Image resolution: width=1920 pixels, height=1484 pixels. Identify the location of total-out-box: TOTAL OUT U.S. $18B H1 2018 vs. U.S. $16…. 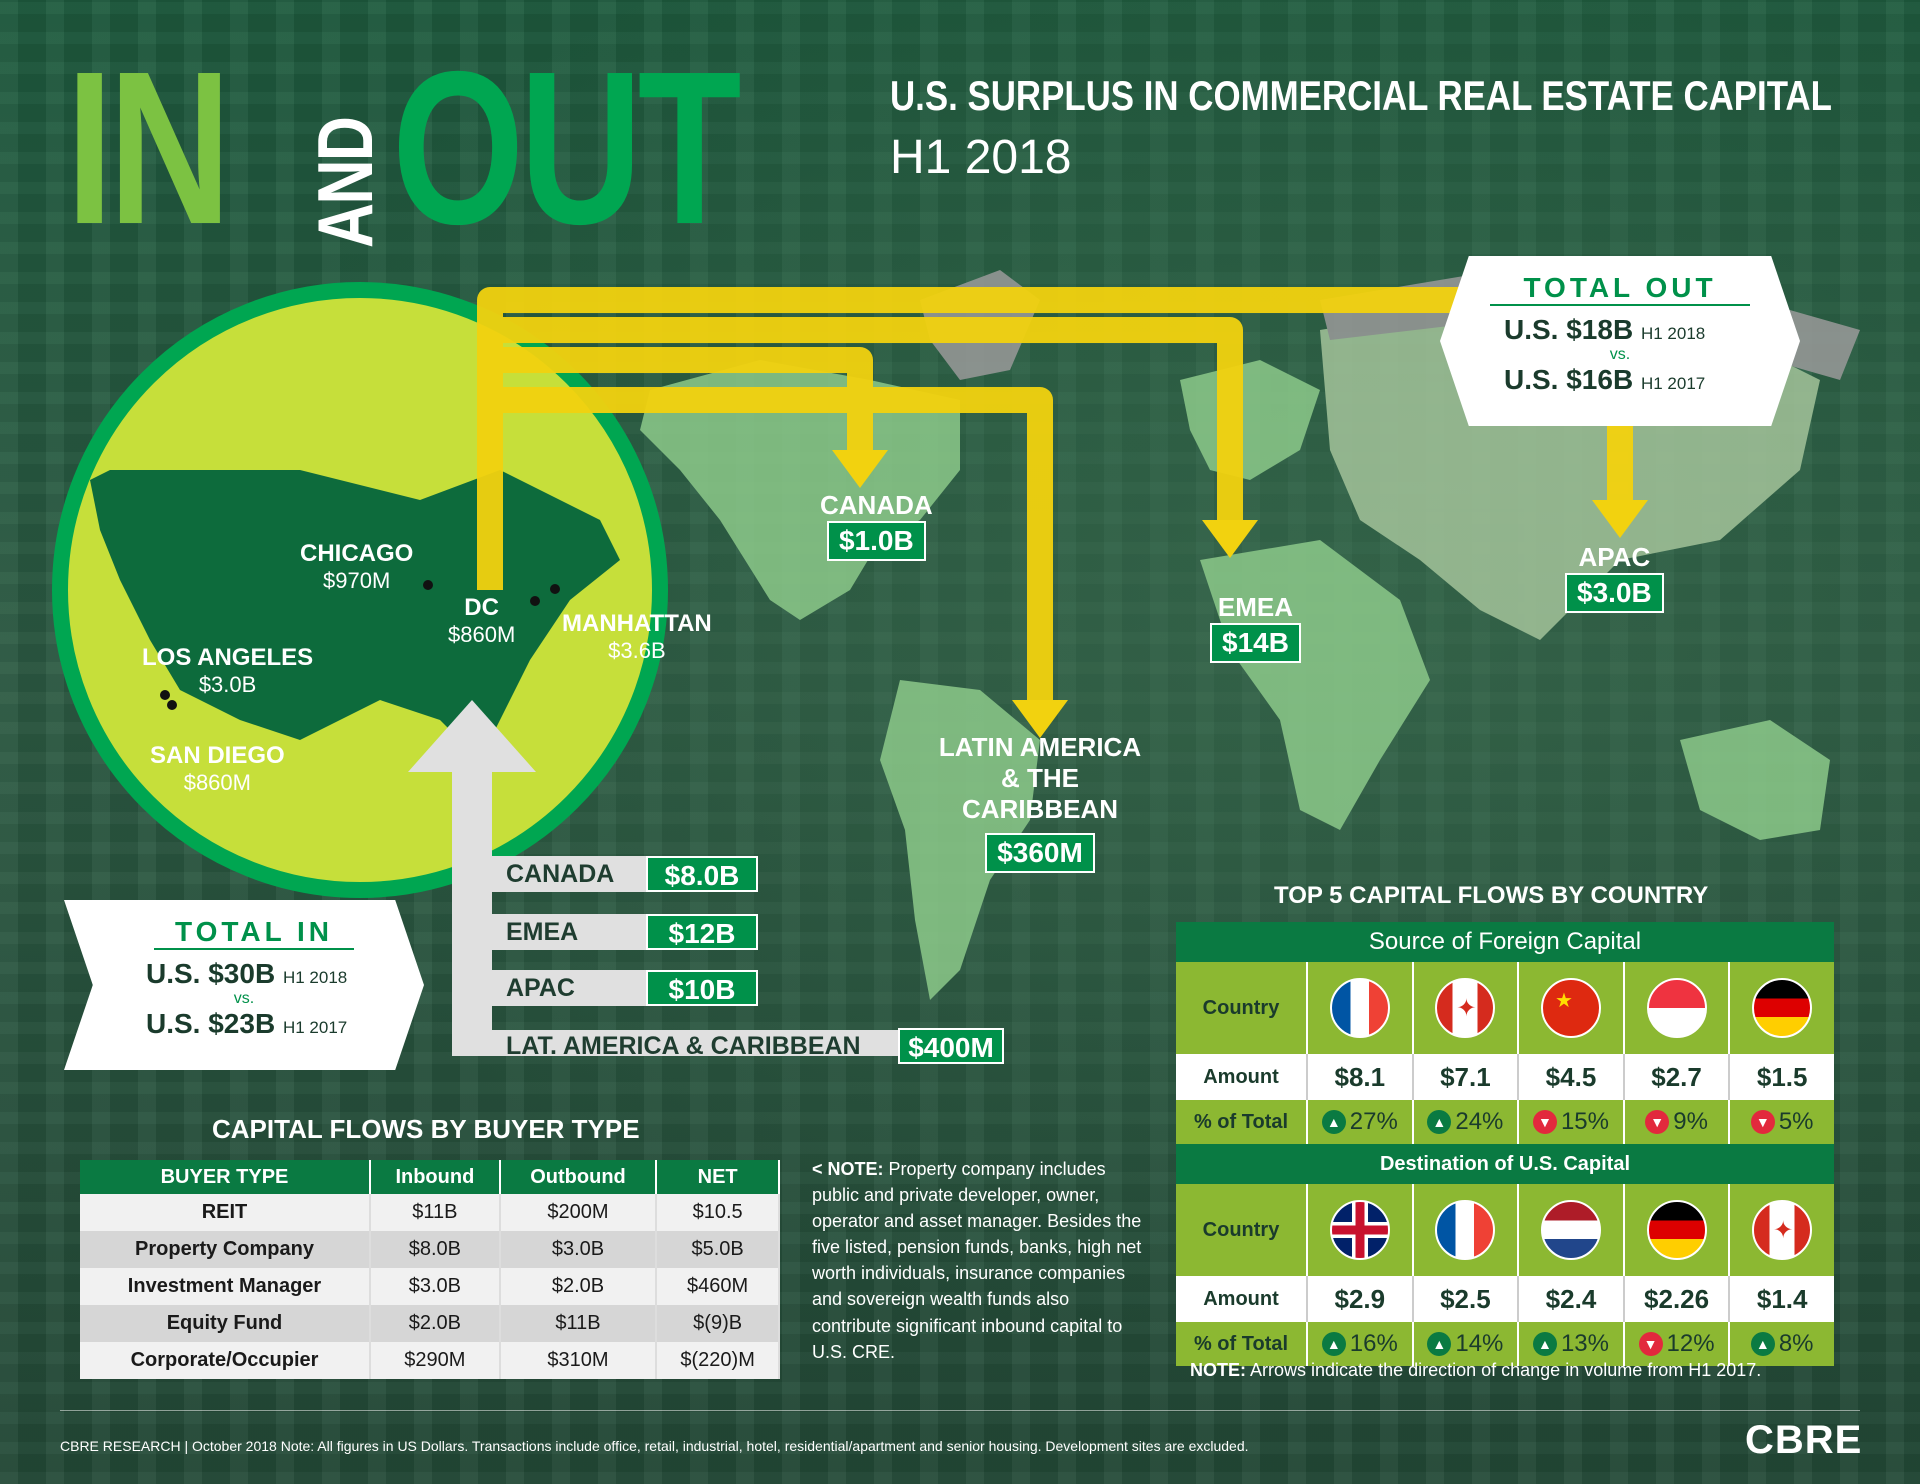
(1620, 341).